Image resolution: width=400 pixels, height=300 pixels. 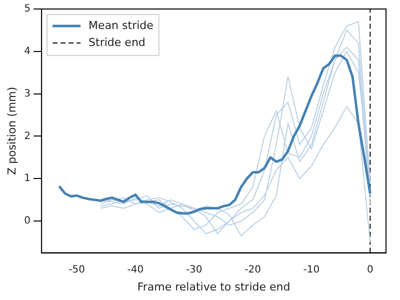 What do you see at coordinates (27, 51) in the screenshot?
I see `y-tick-label: 4` at bounding box center [27, 51].